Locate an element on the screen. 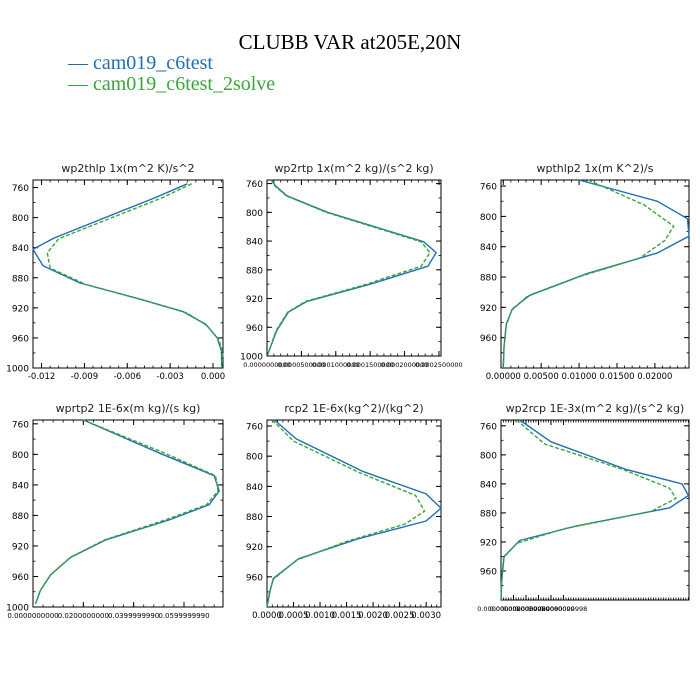  legend-label-series2: cam019_c6test_2solve is located at coordinates (184, 84).